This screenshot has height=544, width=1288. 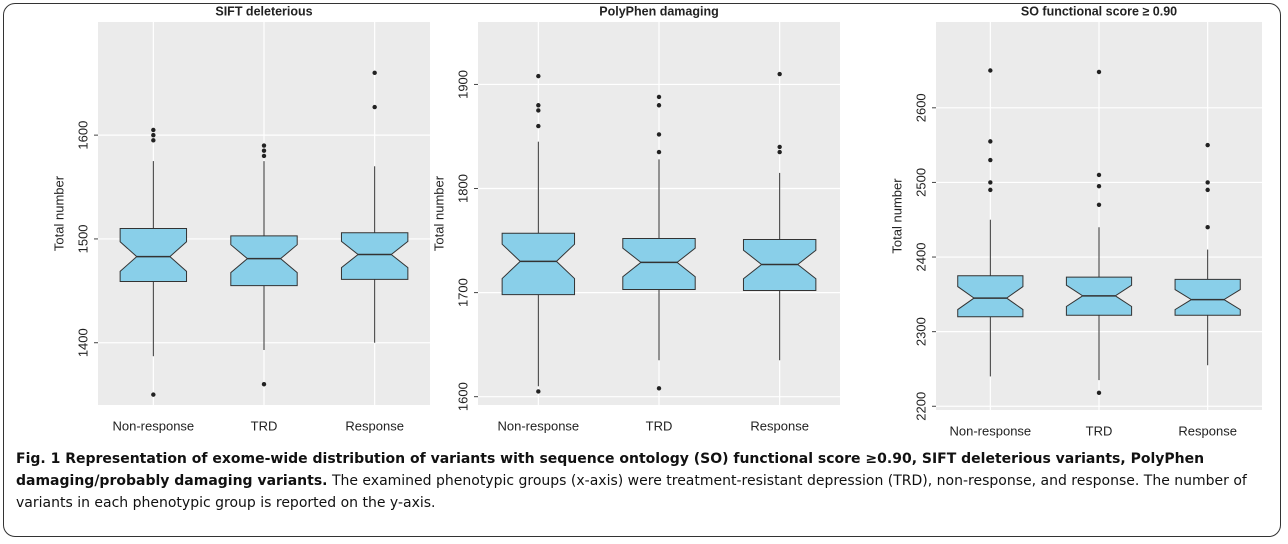 What do you see at coordinates (82, 342) in the screenshot?
I see `y-tick-label: 1400` at bounding box center [82, 342].